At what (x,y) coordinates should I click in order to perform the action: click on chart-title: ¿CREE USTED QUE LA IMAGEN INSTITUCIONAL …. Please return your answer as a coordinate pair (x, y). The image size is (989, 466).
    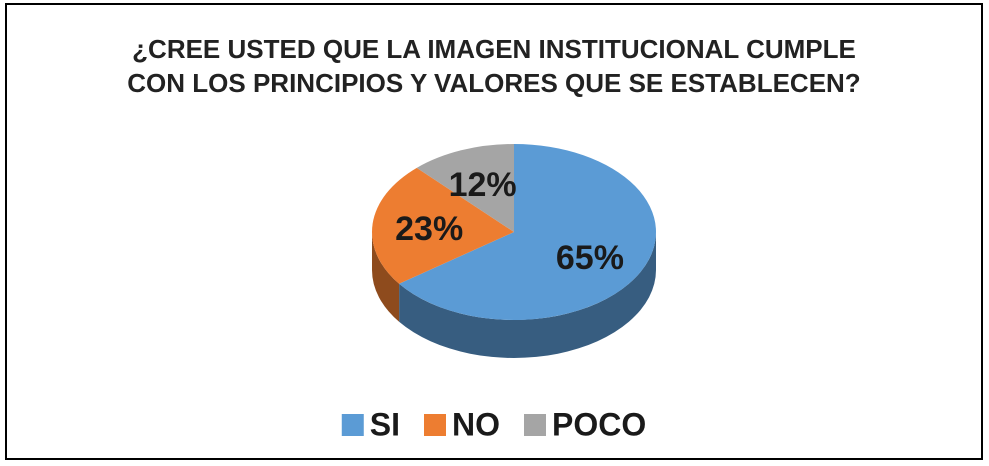
    Looking at the image, I should click on (494, 66).